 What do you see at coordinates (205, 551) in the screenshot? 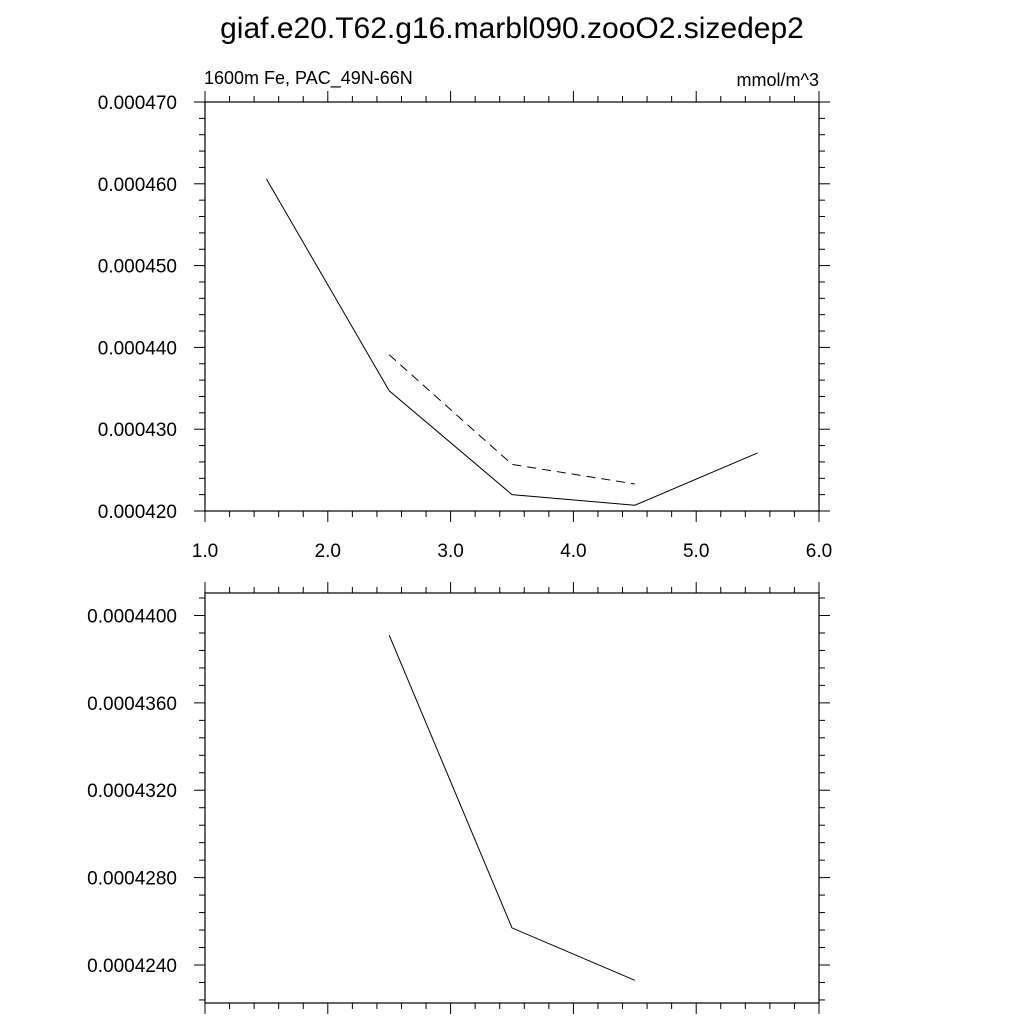
I see `x-tick-label: 1.0` at bounding box center [205, 551].